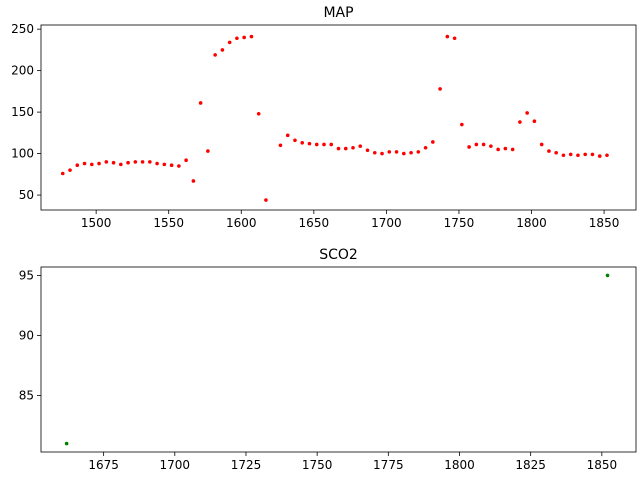 Image resolution: width=640 pixels, height=480 pixels. What do you see at coordinates (22, 29) in the screenshot?
I see `y-tick-label: 250` at bounding box center [22, 29].